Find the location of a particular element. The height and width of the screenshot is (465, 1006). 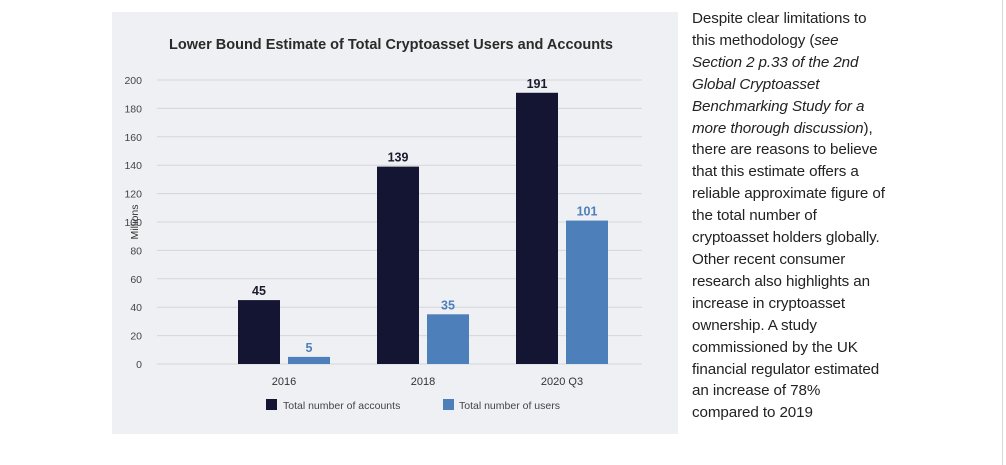

y-axis-label: Millions is located at coordinates (135, 221).